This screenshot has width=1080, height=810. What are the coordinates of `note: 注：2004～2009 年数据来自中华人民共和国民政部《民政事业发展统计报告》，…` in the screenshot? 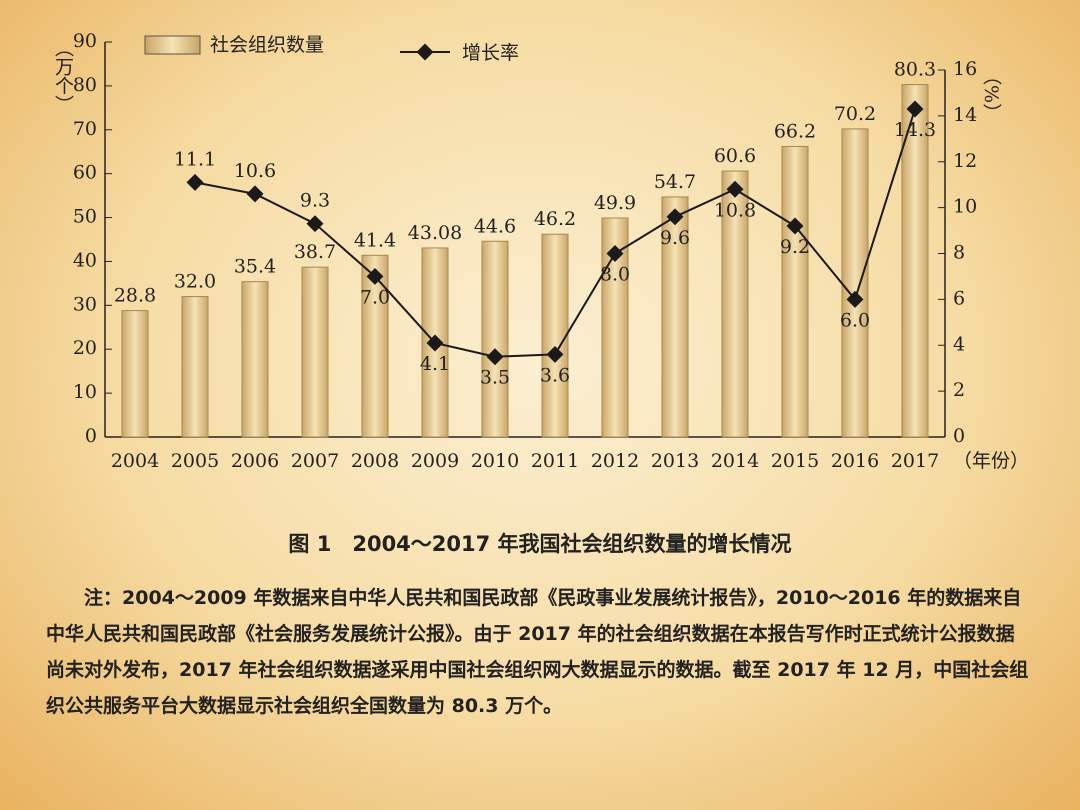 It's located at (537, 652).